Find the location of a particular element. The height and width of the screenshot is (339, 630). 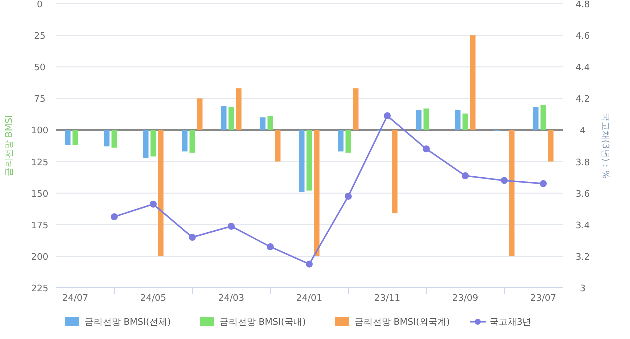

y2-tick-label: 3.2 is located at coordinates (583, 257).